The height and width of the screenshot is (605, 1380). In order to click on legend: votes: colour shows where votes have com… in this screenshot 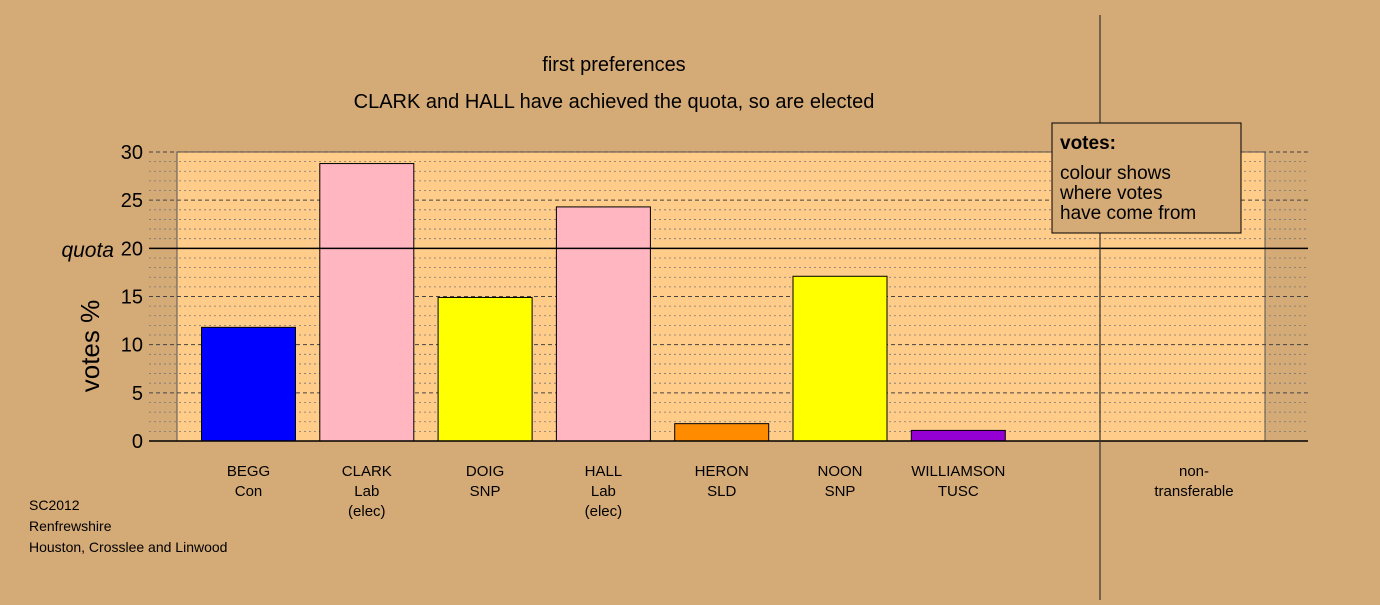, I will do `click(1146, 178)`.